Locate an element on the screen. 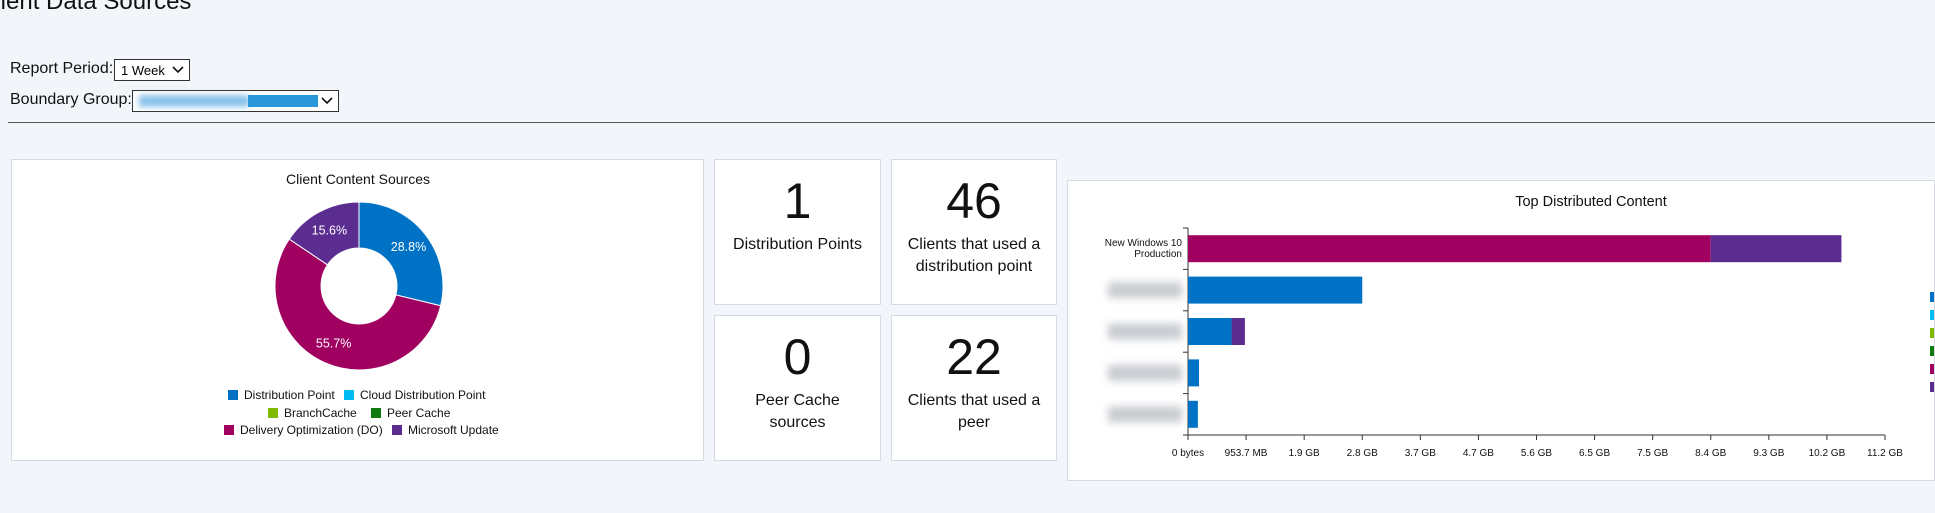  blurred-value is located at coordinates (194, 101).